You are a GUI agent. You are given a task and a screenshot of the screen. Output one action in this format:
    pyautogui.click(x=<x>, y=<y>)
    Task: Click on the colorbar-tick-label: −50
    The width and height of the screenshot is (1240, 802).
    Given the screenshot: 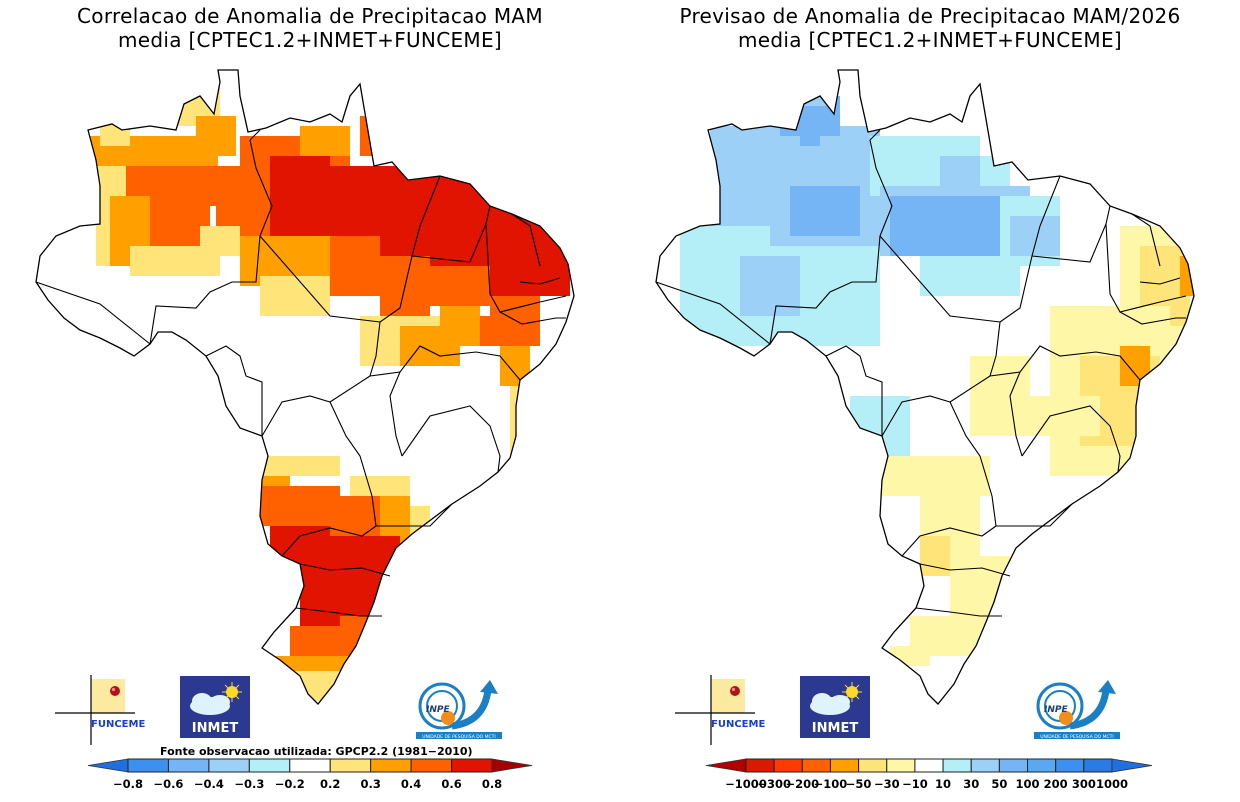 What is the action you would take?
    pyautogui.click(x=858, y=784)
    